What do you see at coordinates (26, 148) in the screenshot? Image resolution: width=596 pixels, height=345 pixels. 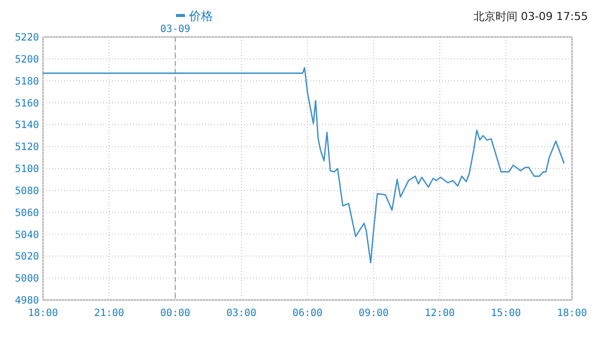 I see `y-tick-label: 5120` at bounding box center [26, 148].